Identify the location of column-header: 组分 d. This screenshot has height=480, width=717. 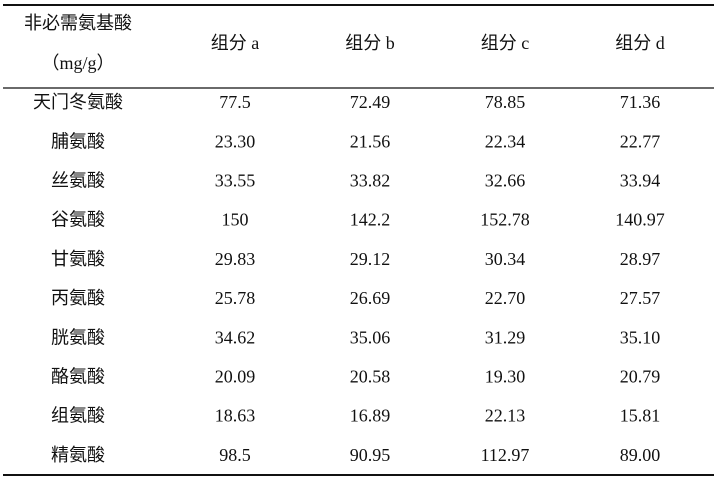
(640, 43).